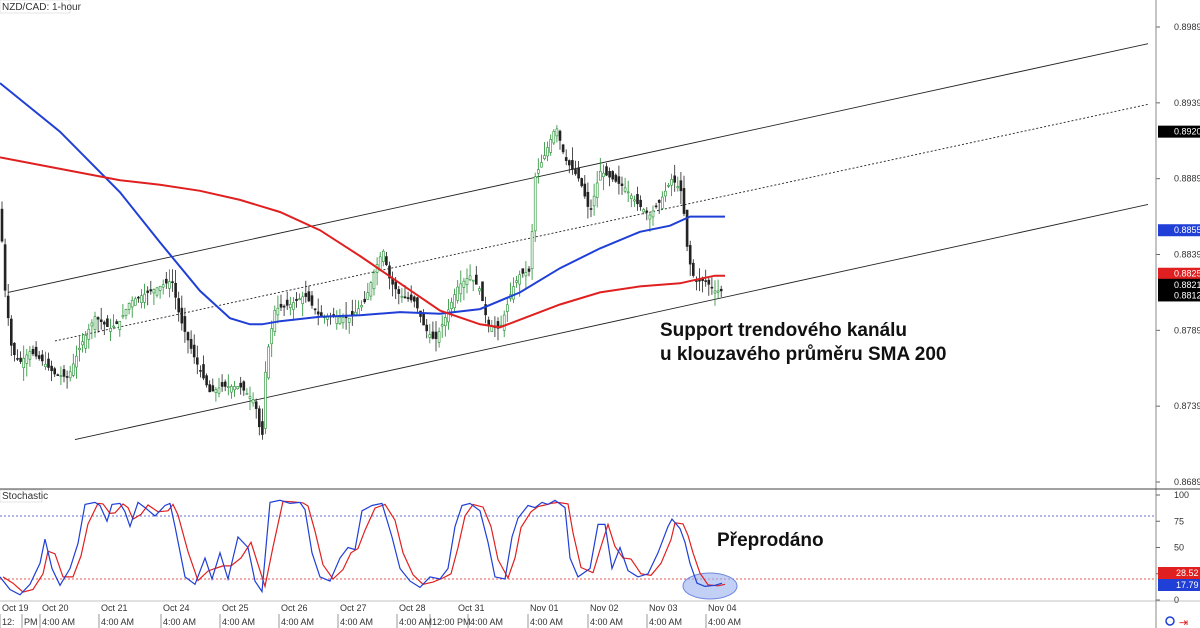 The width and height of the screenshot is (1200, 628). I want to click on price-label-text: 0.8825, so click(1187, 274).